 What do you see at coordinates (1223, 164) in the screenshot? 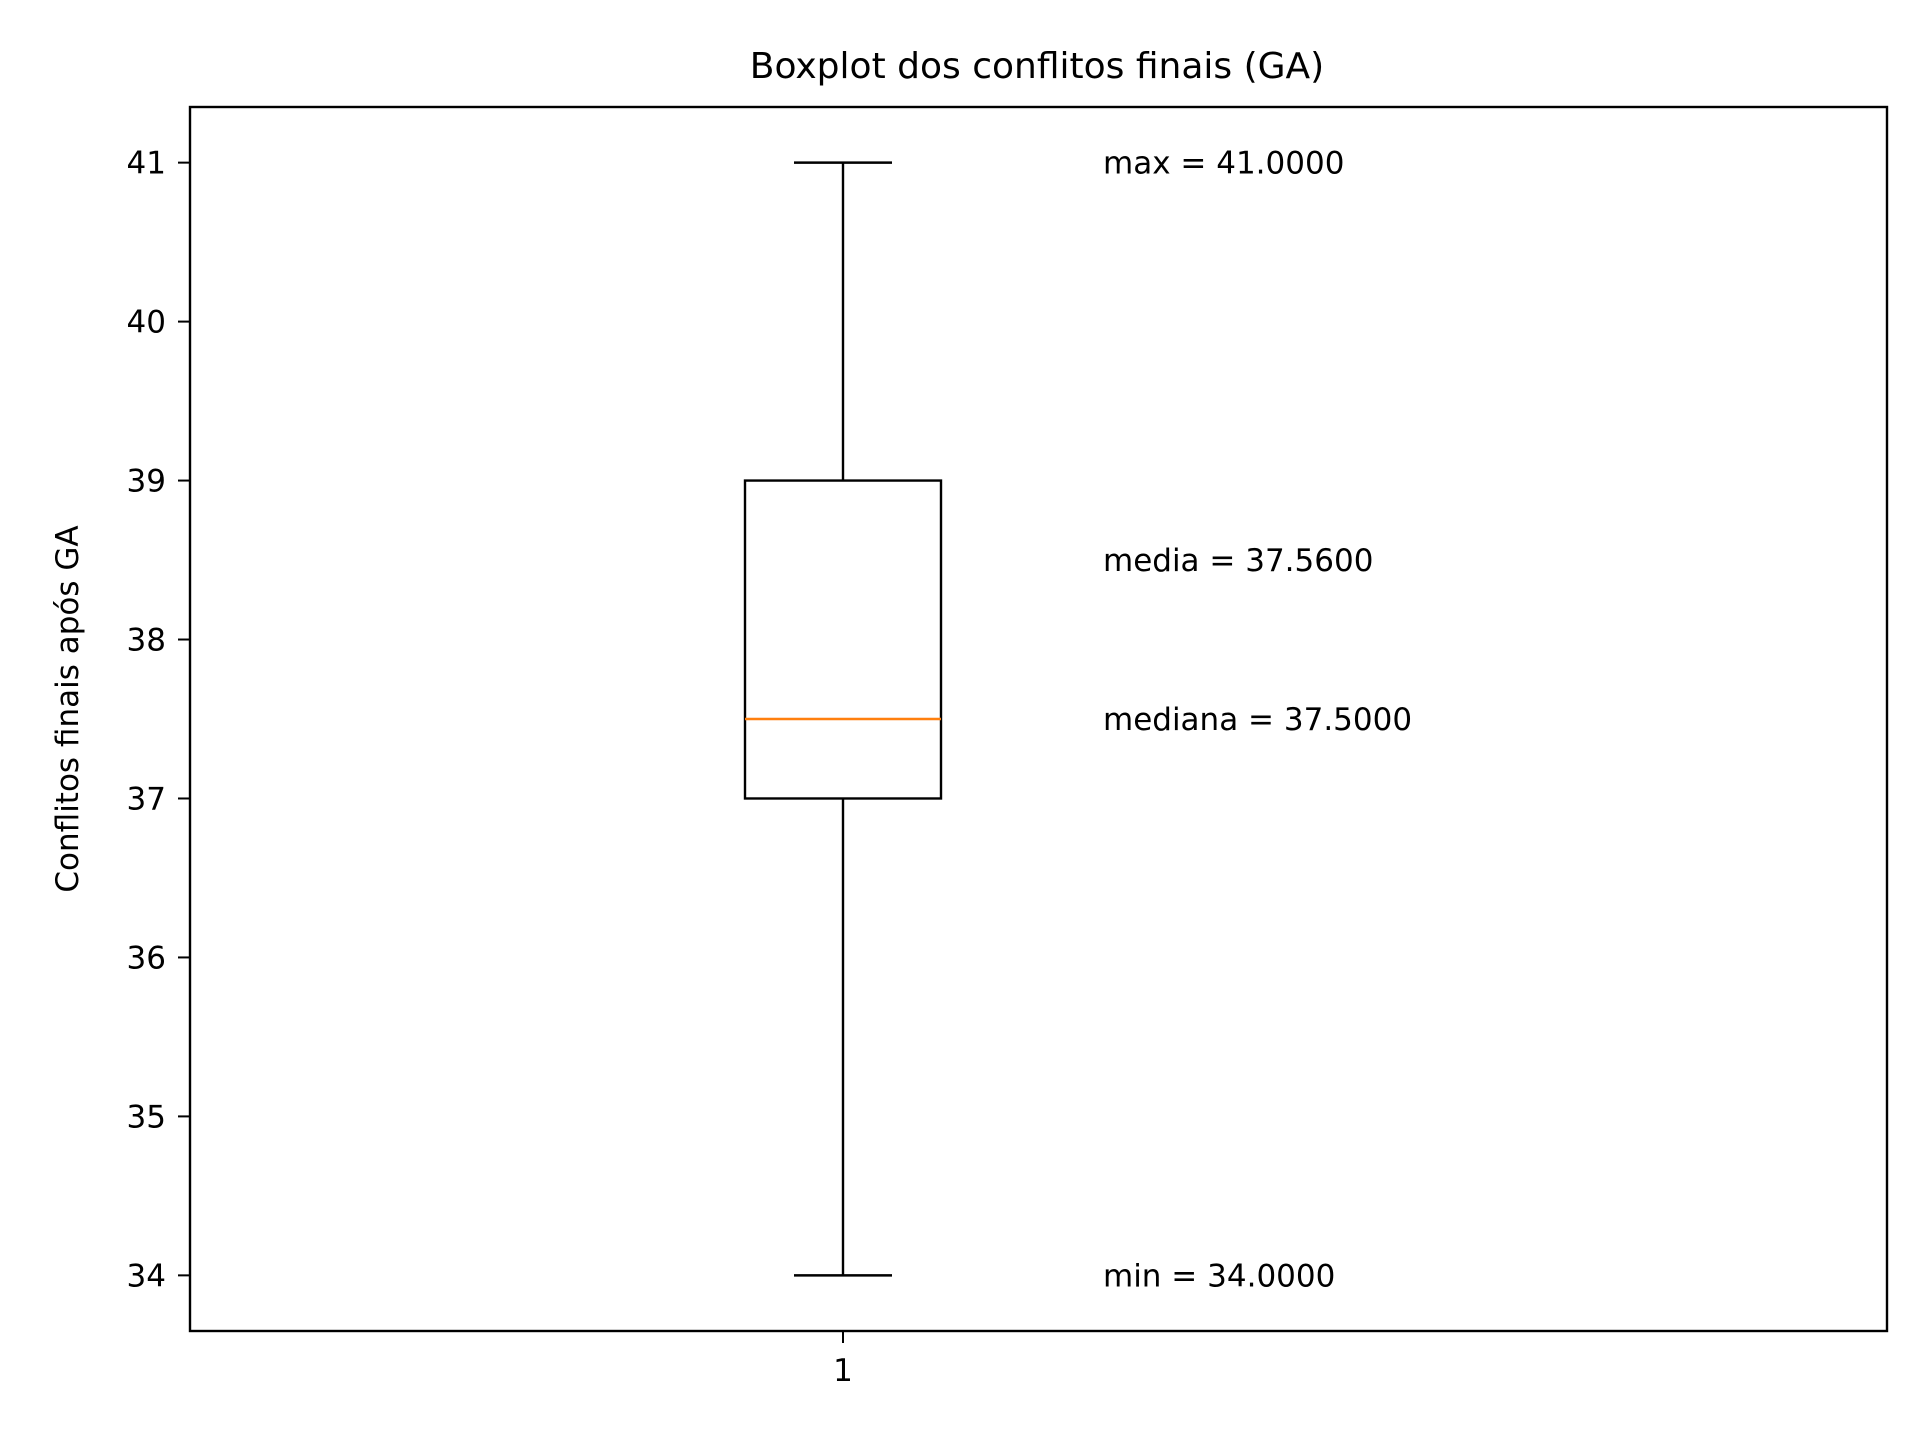
I see `stat-annotation: max = 41.0000` at bounding box center [1223, 164].